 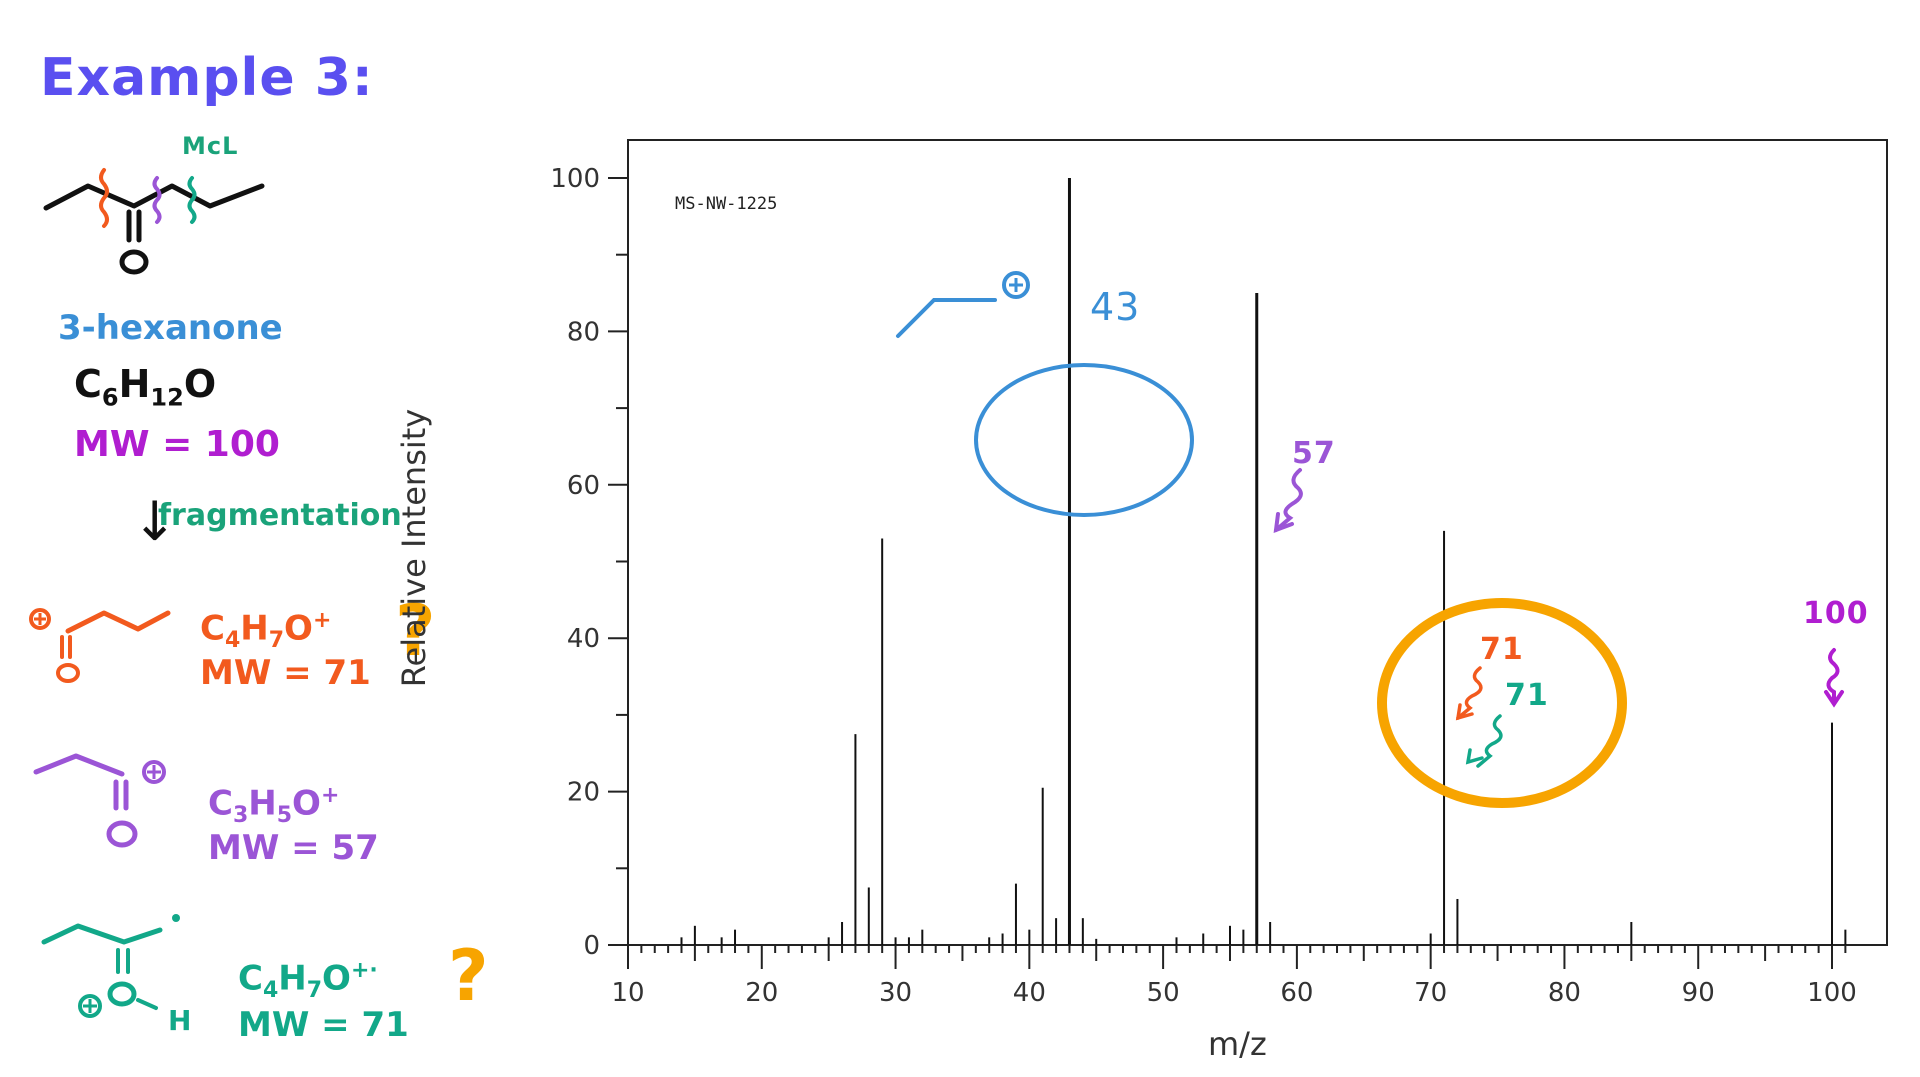 What do you see at coordinates (207, 78) in the screenshot?
I see `example-title: Example 3:` at bounding box center [207, 78].